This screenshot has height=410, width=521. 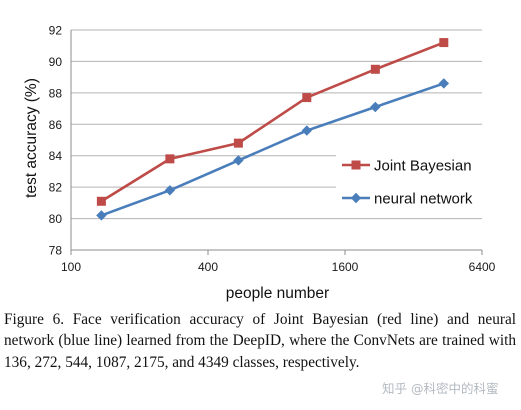 What do you see at coordinates (356, 198) in the screenshot?
I see `legend-neural-network-marker` at bounding box center [356, 198].